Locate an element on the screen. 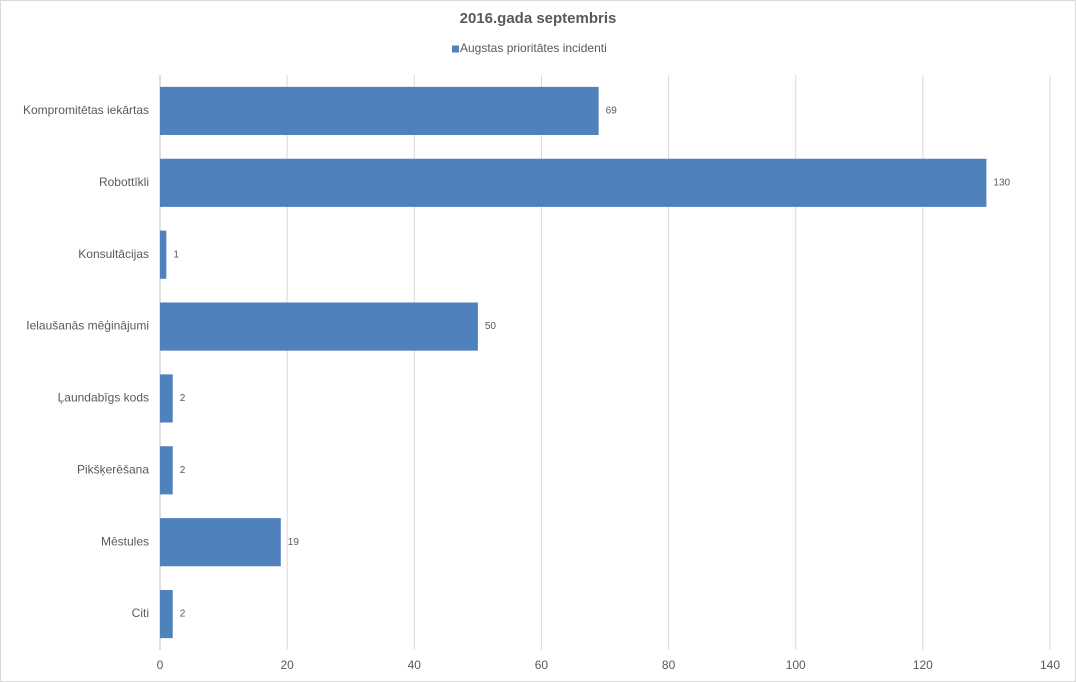  x-tick-label: 100 is located at coordinates (796, 665).